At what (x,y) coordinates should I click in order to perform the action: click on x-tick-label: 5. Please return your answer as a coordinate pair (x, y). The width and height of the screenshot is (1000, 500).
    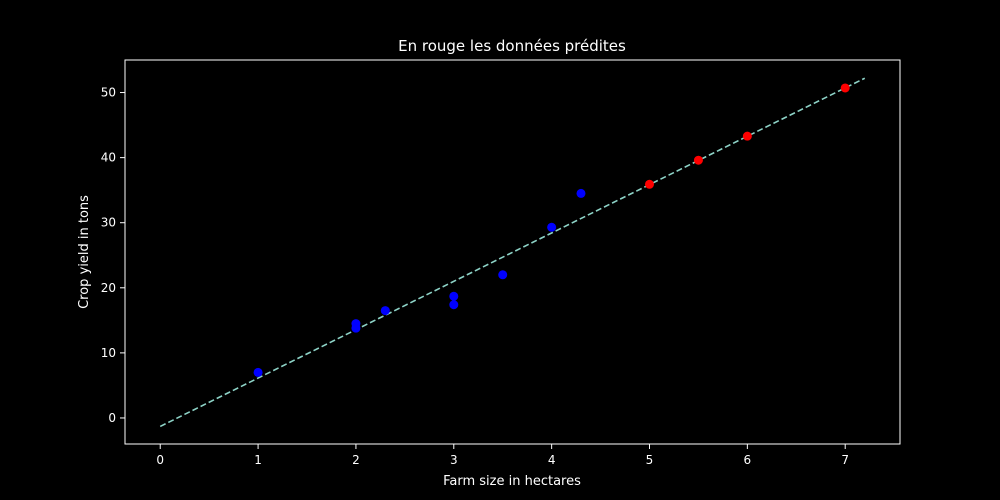
    Looking at the image, I should click on (650, 460).